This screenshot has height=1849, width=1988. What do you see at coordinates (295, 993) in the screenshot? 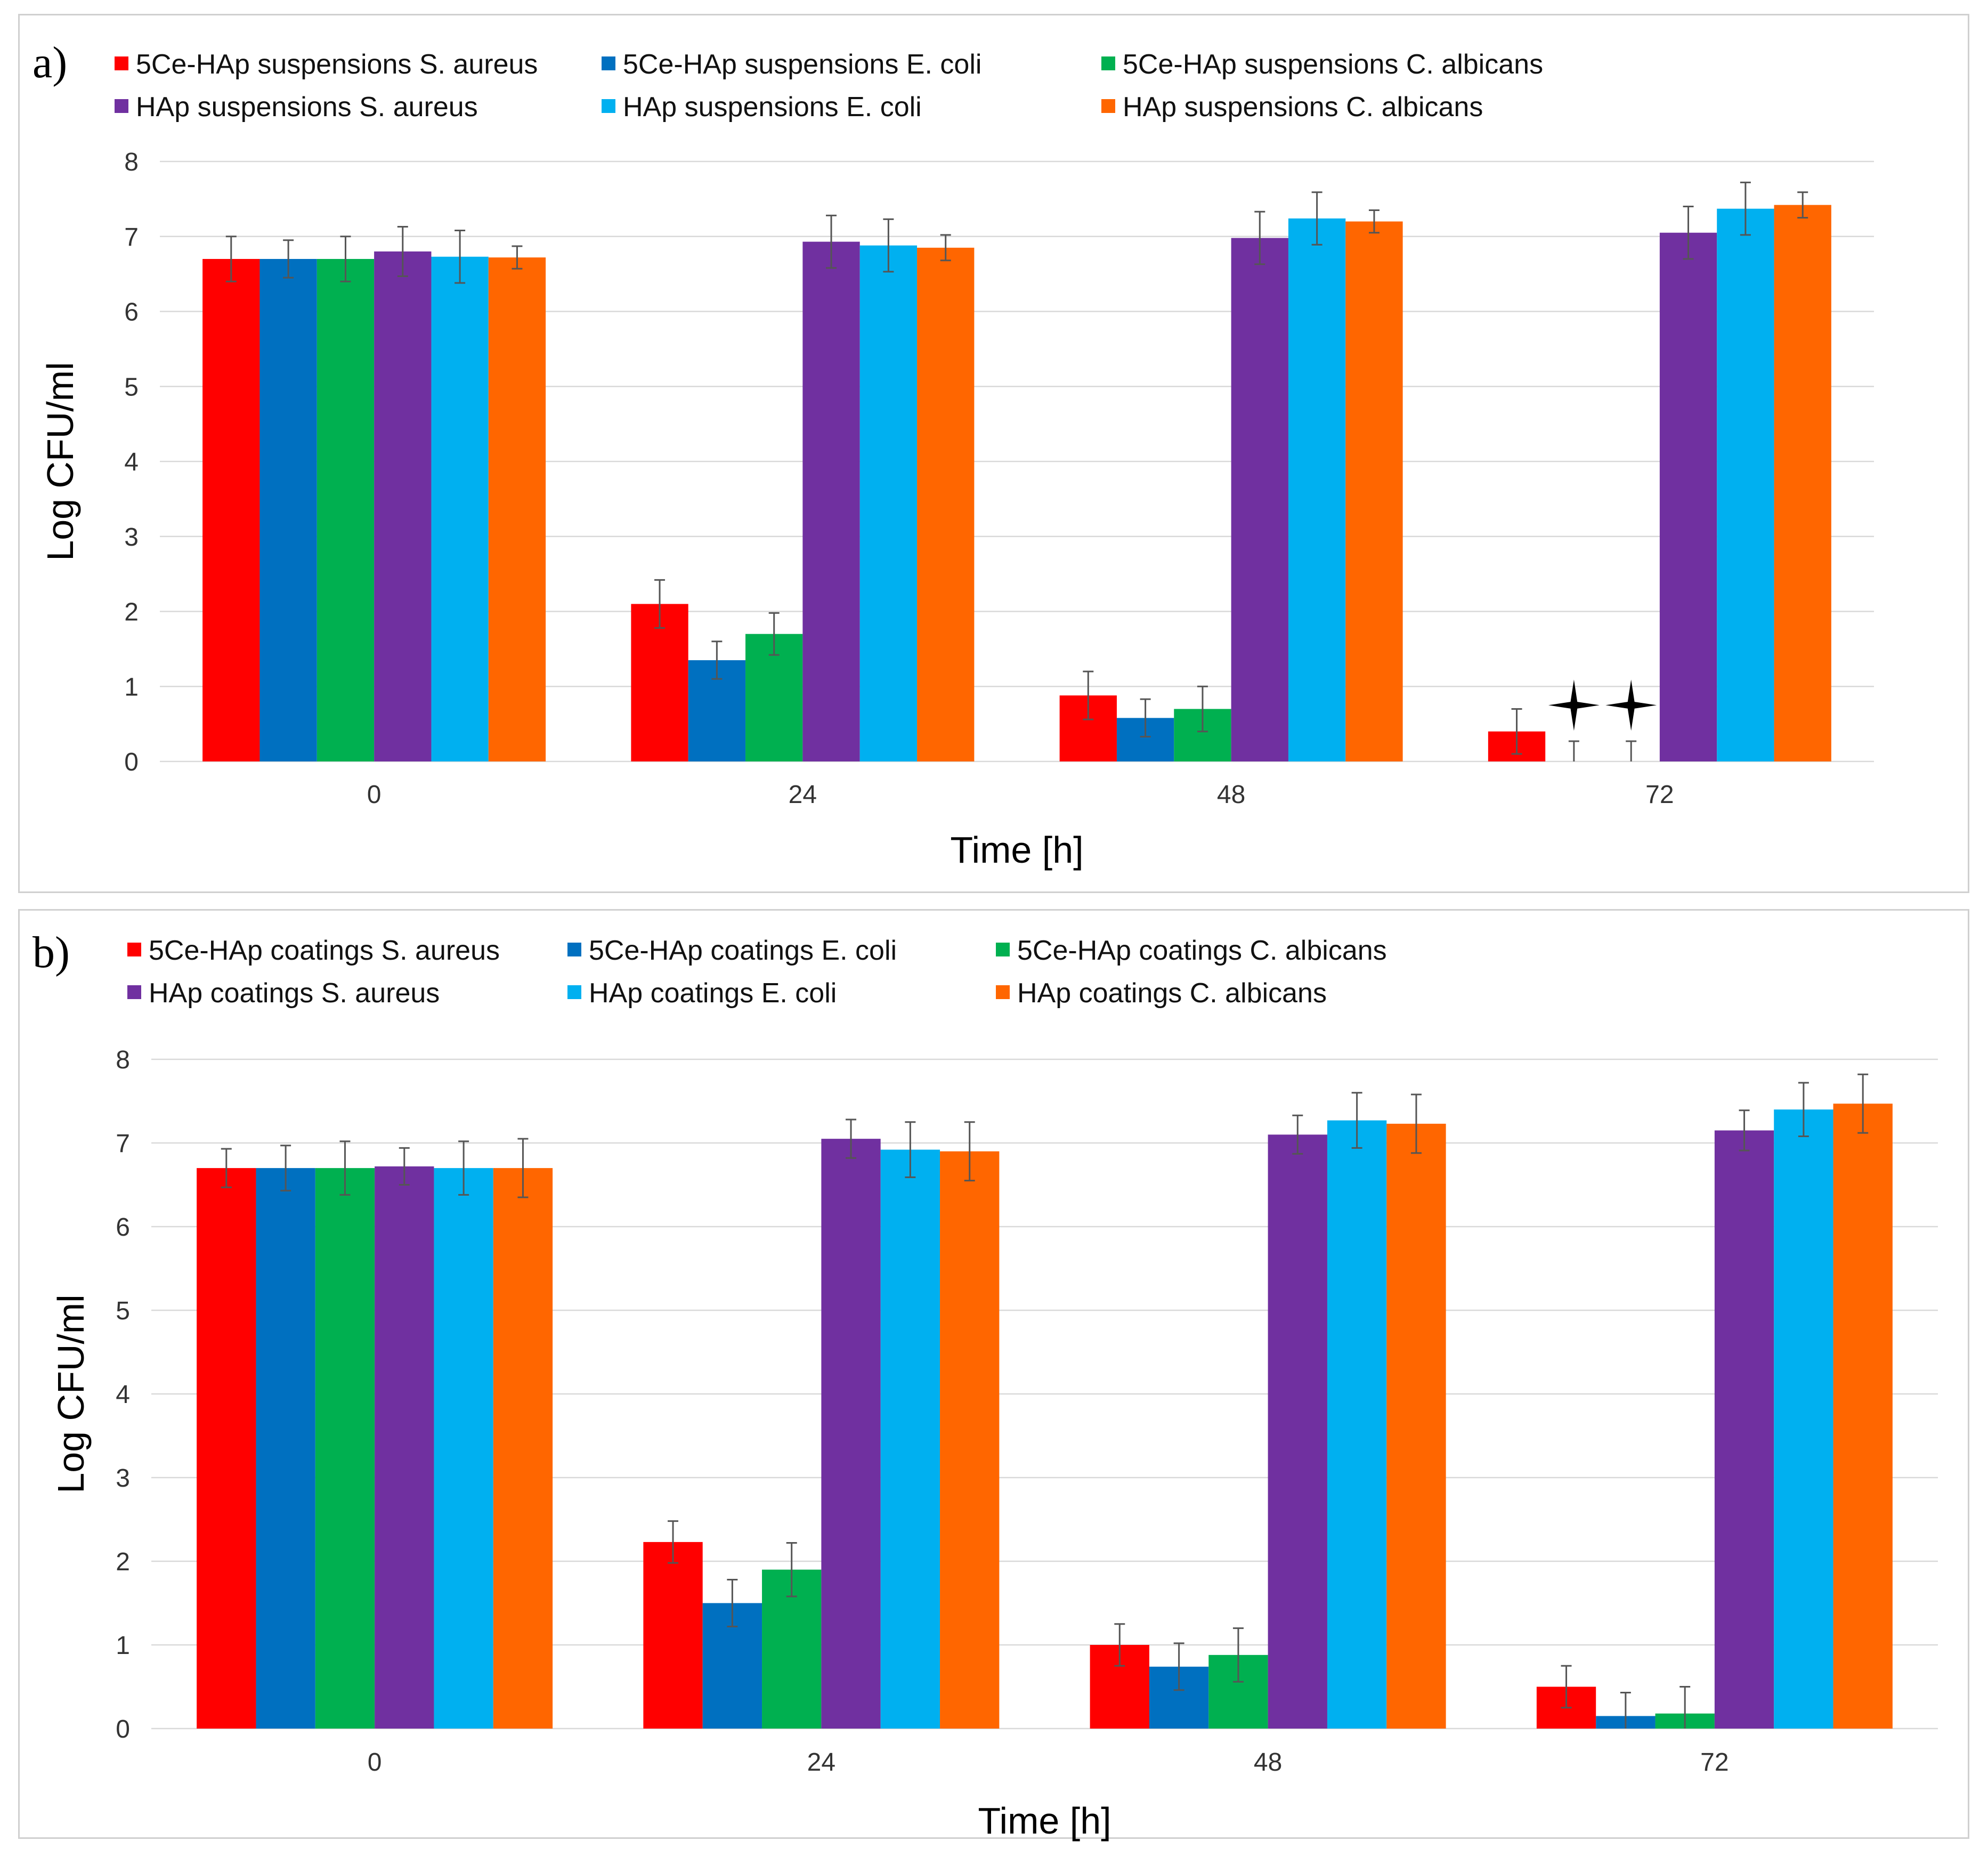
I see `legend-label: HAp coatings S. aureus` at bounding box center [295, 993].